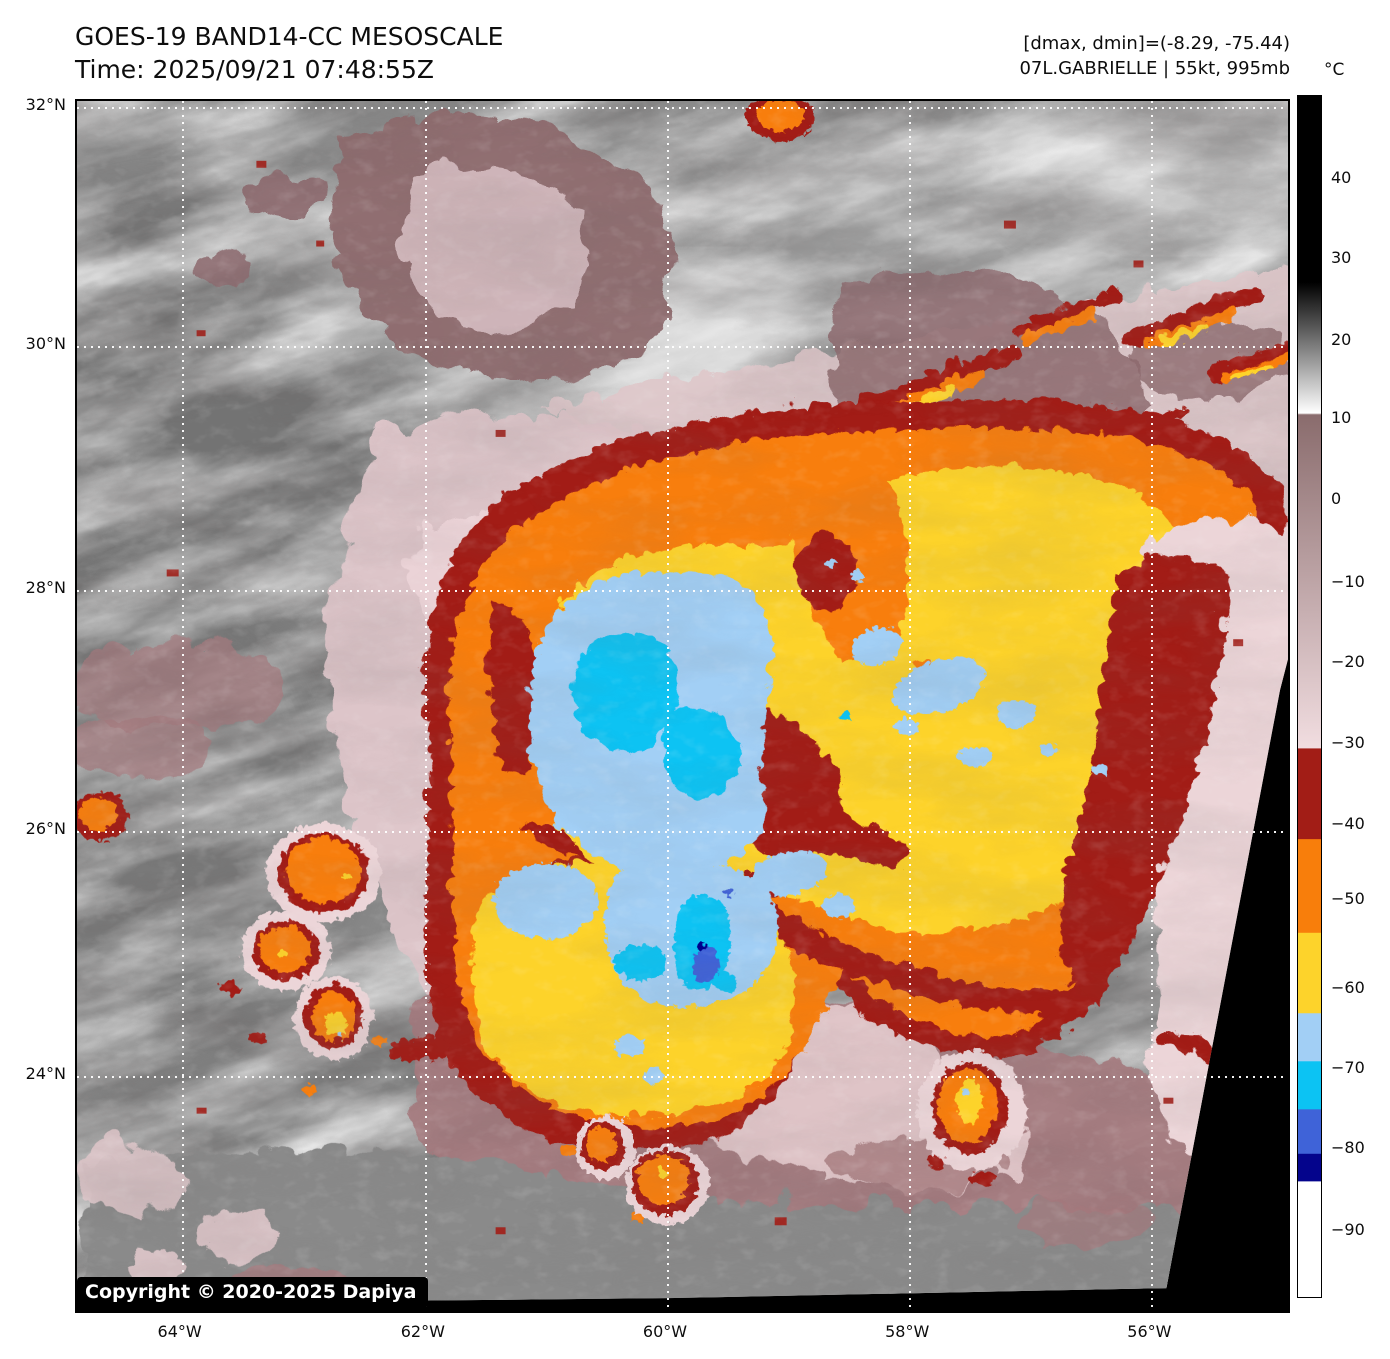 This screenshot has width=1390, height=1359. What do you see at coordinates (254, 69) in the screenshot?
I see `title-line-2: Time: 2025/09/21 07:48:55Z` at bounding box center [254, 69].